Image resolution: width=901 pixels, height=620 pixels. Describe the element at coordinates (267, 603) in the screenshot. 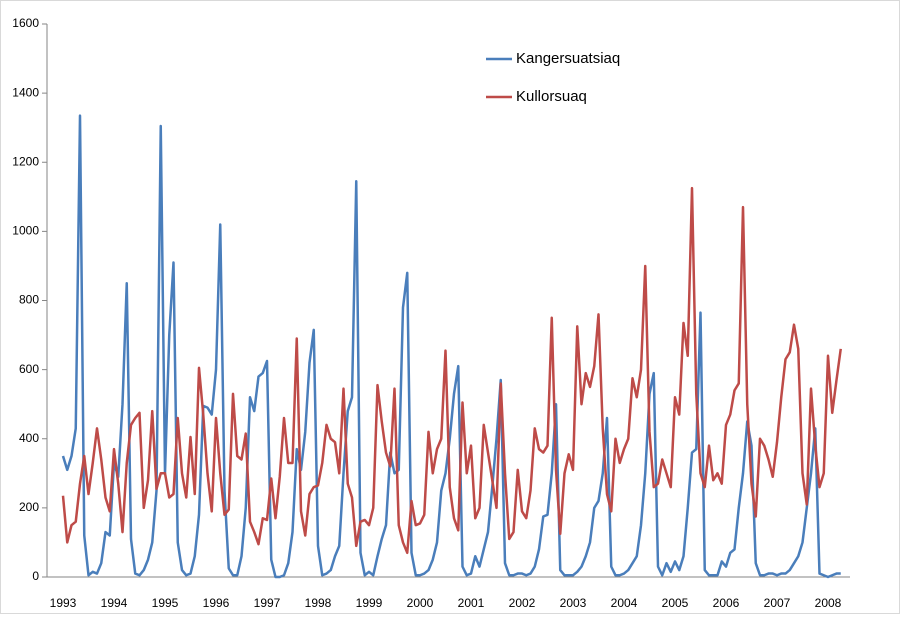

I see `x-tick-label: 1997` at that location.